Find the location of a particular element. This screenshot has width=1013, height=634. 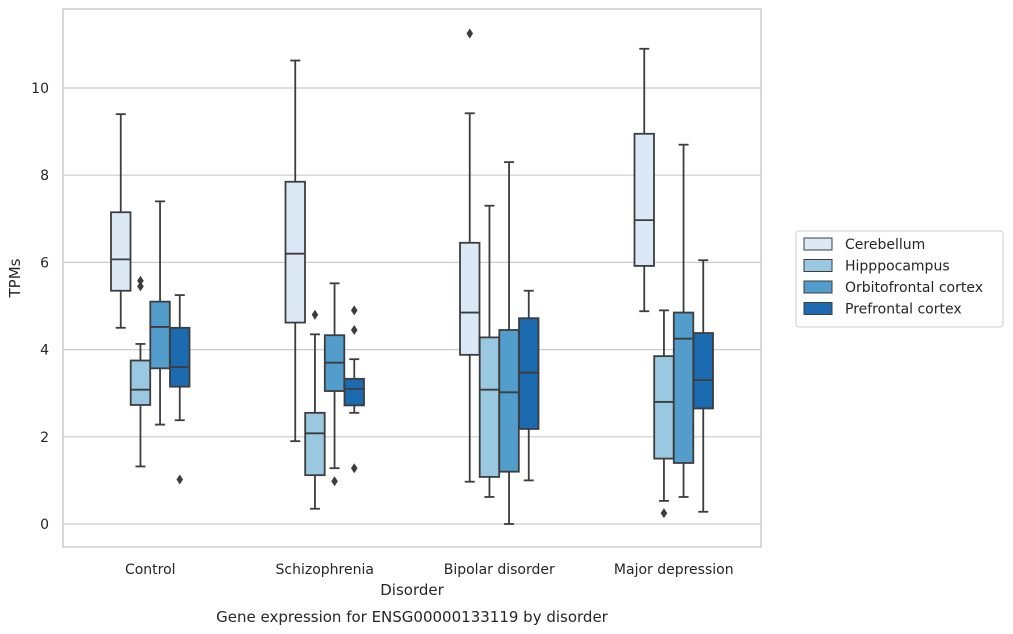

legend-label: Hipppocampus is located at coordinates (897, 267).